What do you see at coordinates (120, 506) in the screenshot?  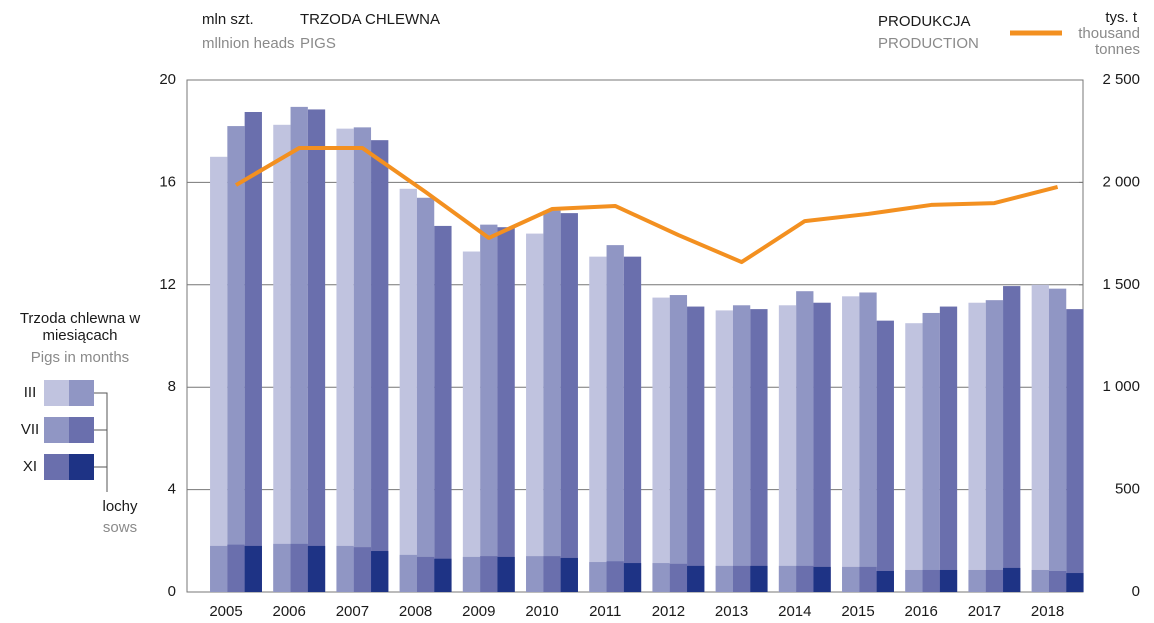 I see `sows-label: lochy` at bounding box center [120, 506].